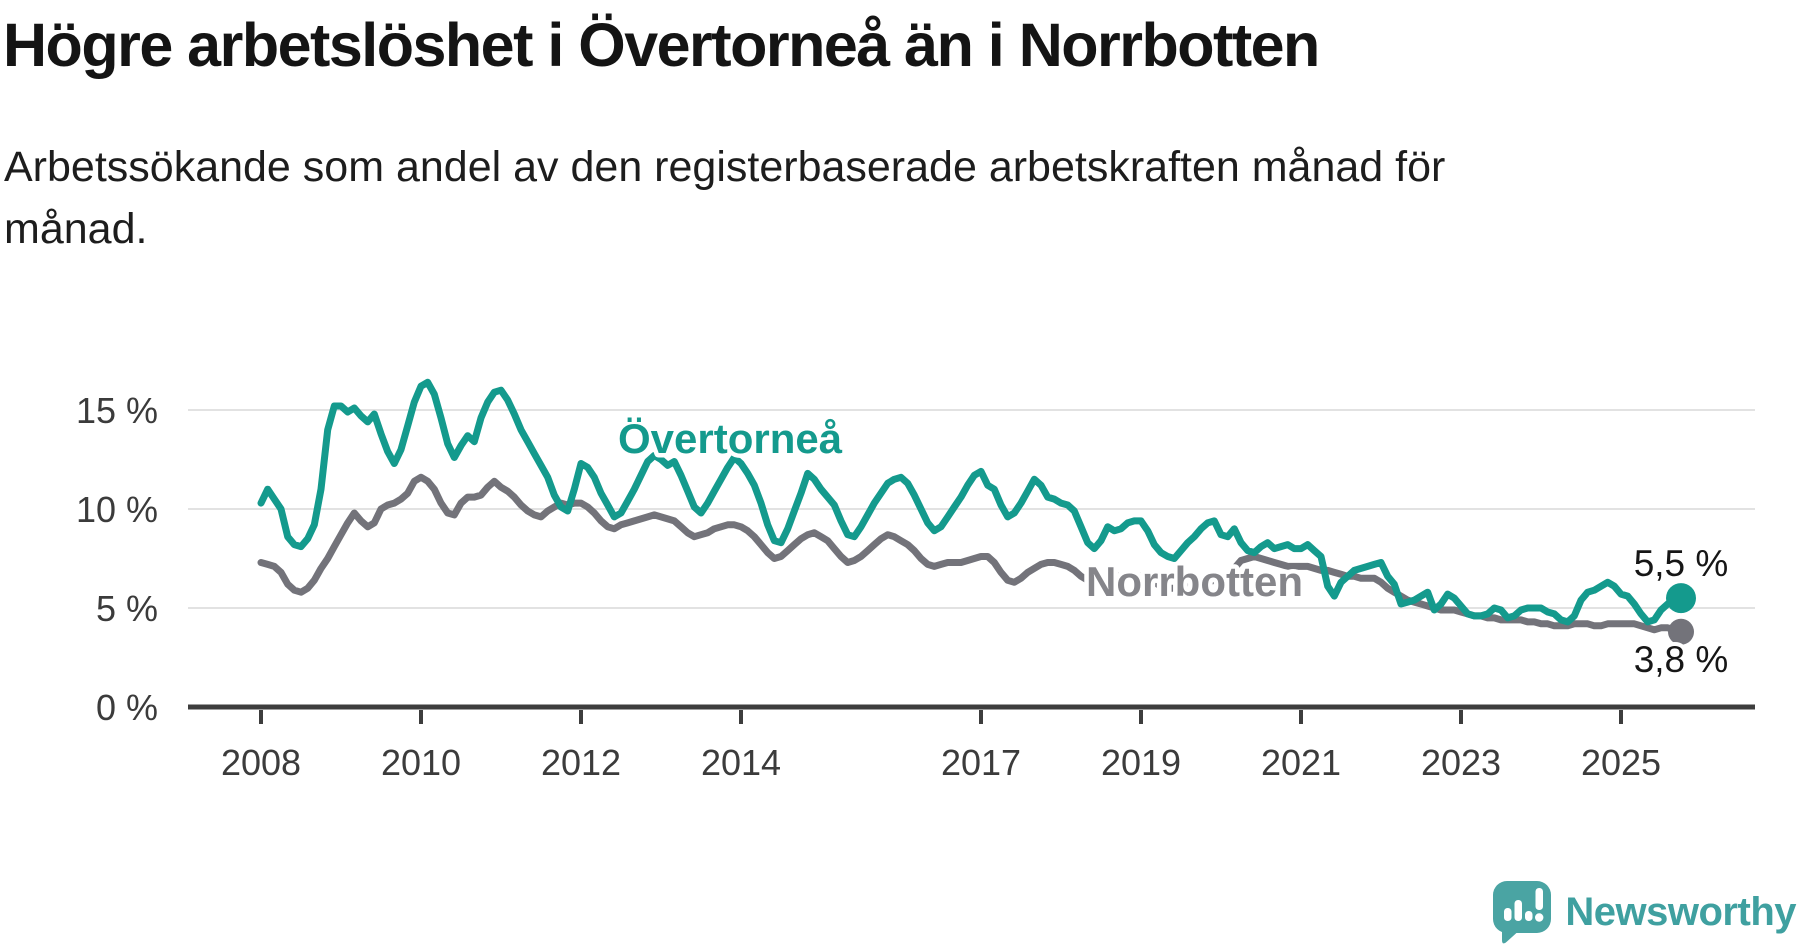 The image size is (1800, 948). I want to click on newsworthy-logo-text: Newsworthy, so click(1680, 912).